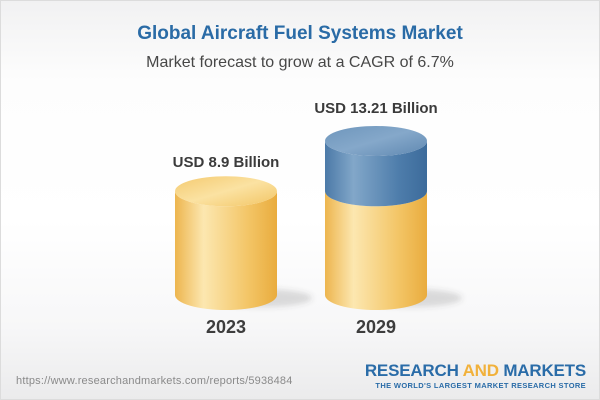 The height and width of the screenshot is (400, 600). Describe the element at coordinates (376, 327) in the screenshot. I see `category-label-2029: 2029` at that location.